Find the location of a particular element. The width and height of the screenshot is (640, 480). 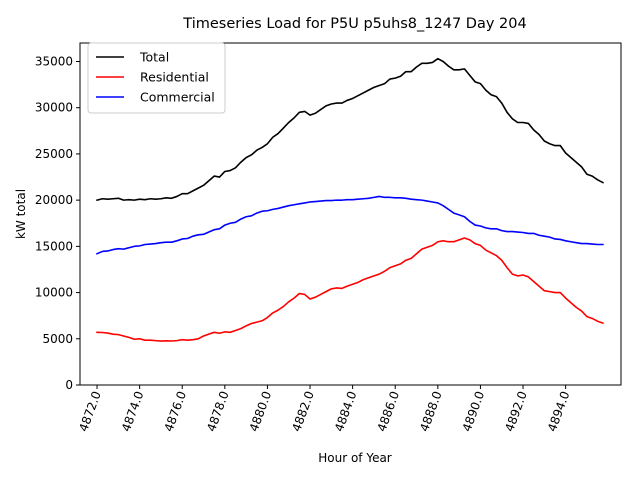

y-tick-label: 0 is located at coordinates (69, 385).